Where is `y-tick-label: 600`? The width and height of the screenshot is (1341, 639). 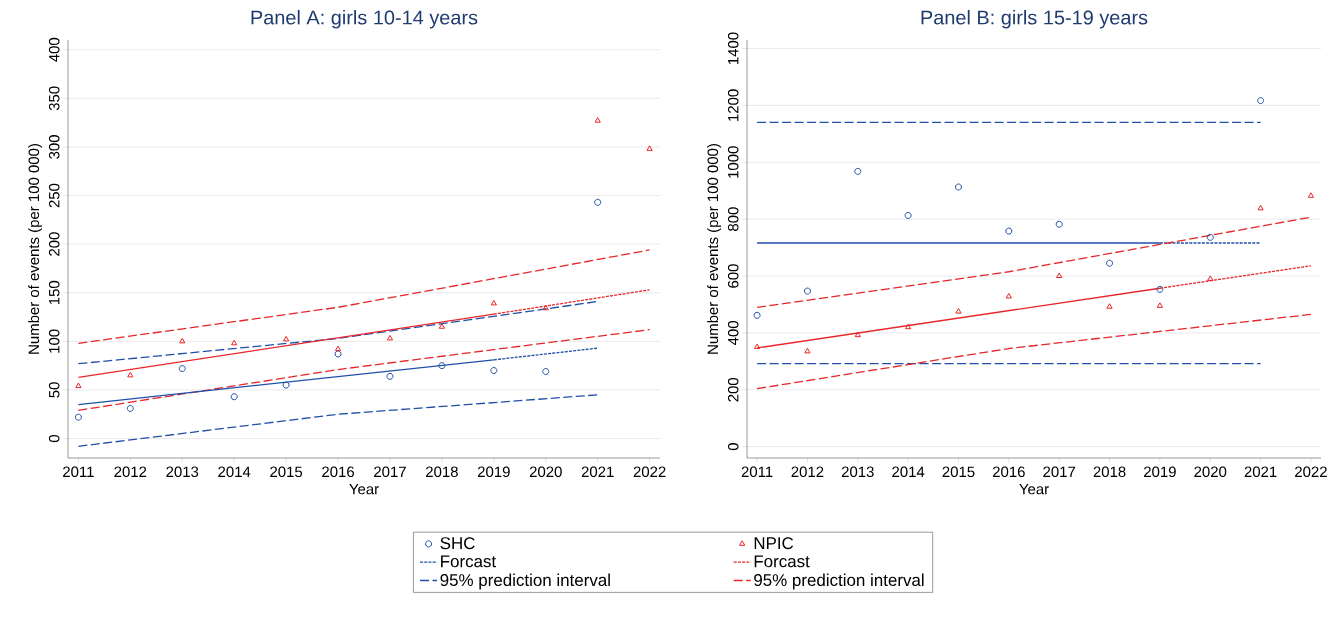
y-tick-label: 600 is located at coordinates (733, 276).